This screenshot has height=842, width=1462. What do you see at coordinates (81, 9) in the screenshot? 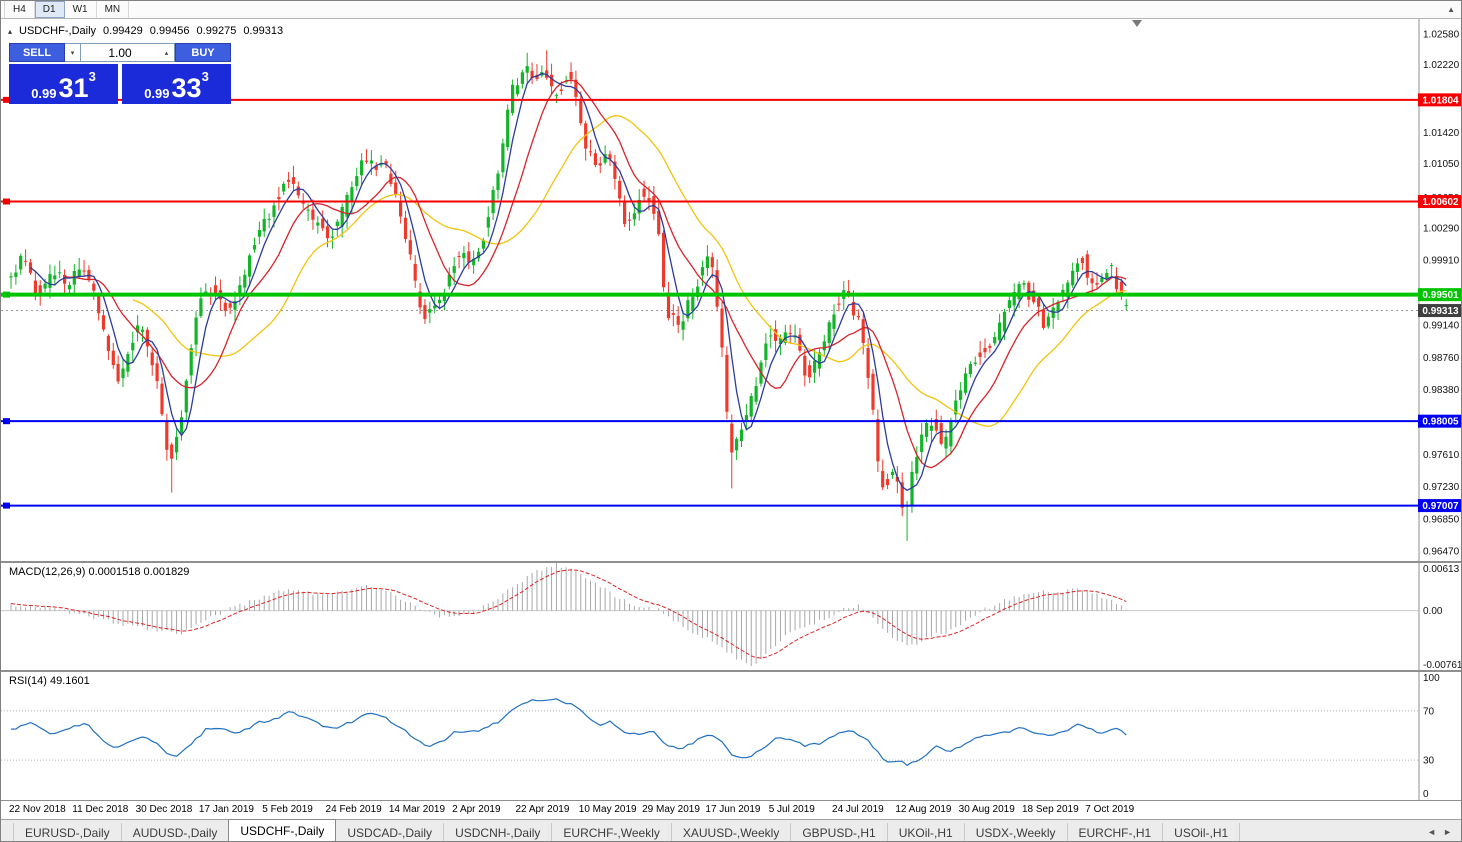
I see `timeframe-button-w1: W1` at bounding box center [81, 9].